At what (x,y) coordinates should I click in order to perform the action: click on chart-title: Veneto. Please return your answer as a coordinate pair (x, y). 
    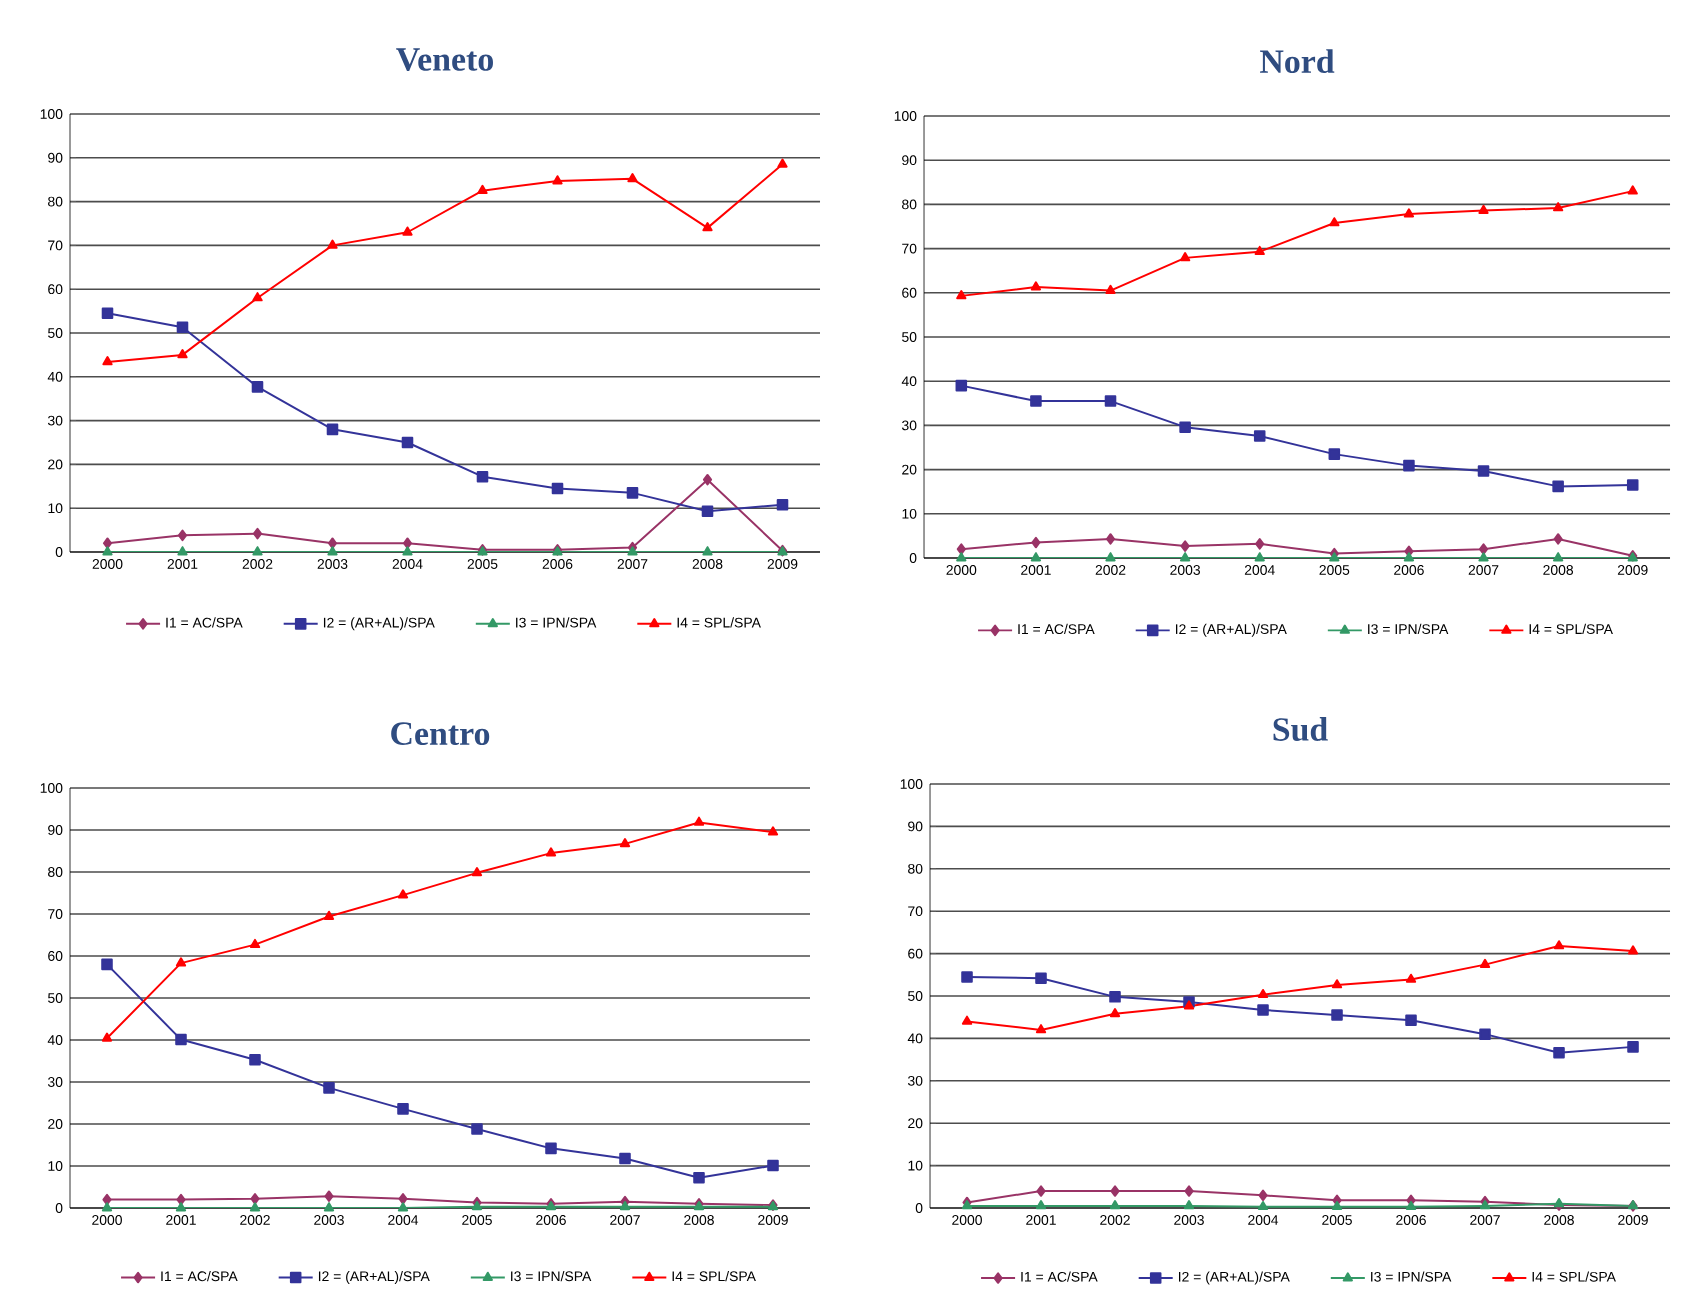
    Looking at the image, I should click on (444, 59).